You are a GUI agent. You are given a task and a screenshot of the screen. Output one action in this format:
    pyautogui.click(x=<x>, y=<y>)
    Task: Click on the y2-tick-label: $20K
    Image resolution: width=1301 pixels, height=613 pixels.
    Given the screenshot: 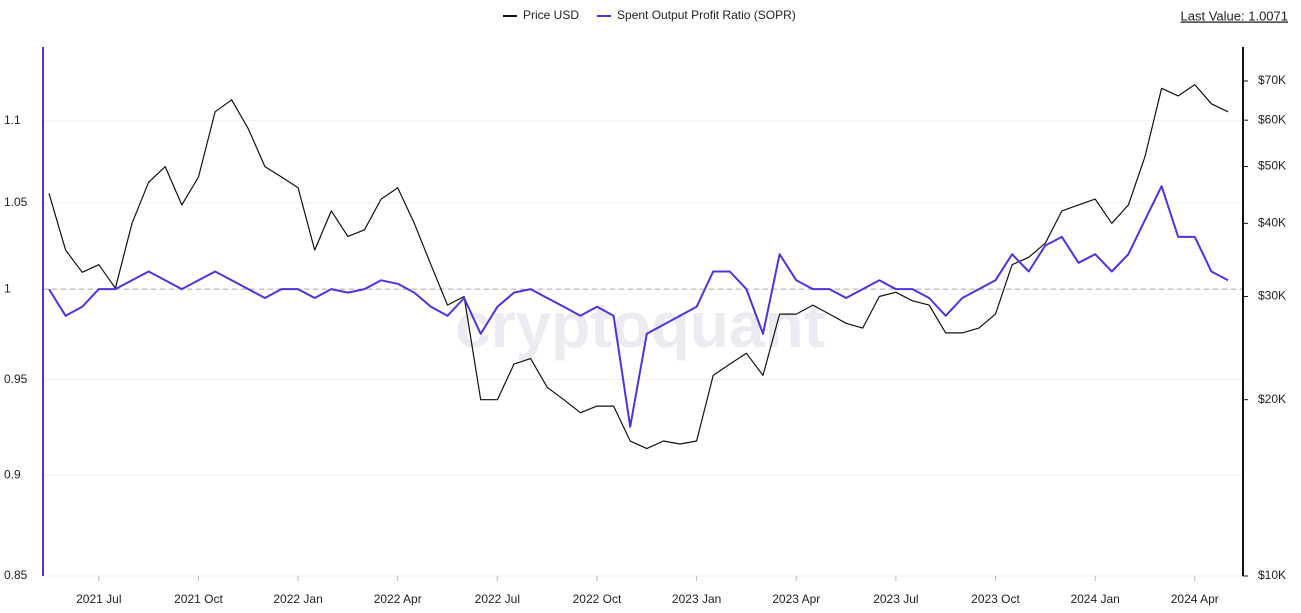 What is the action you would take?
    pyautogui.click(x=1272, y=399)
    